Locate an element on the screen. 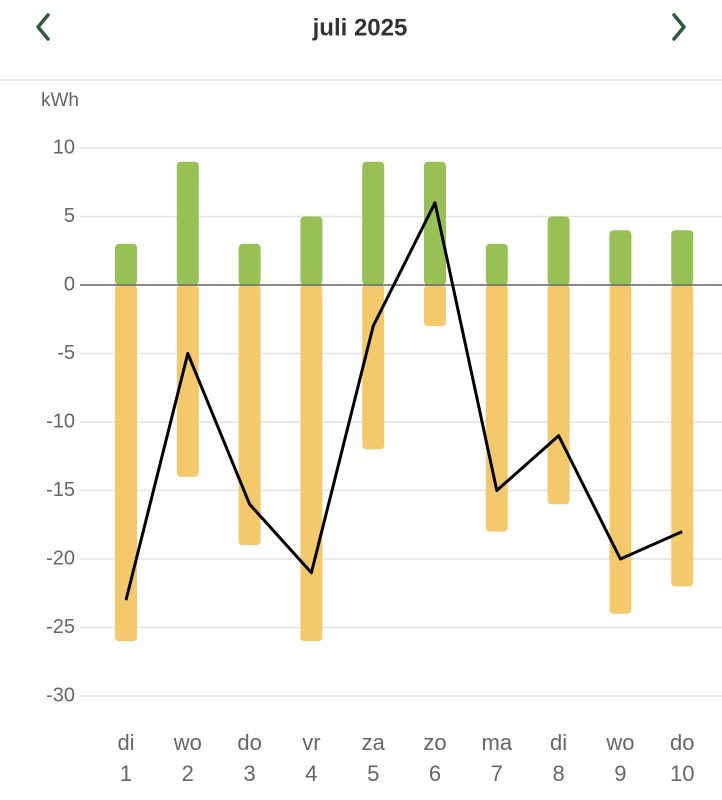  x-tick-day: za is located at coordinates (374, 742).